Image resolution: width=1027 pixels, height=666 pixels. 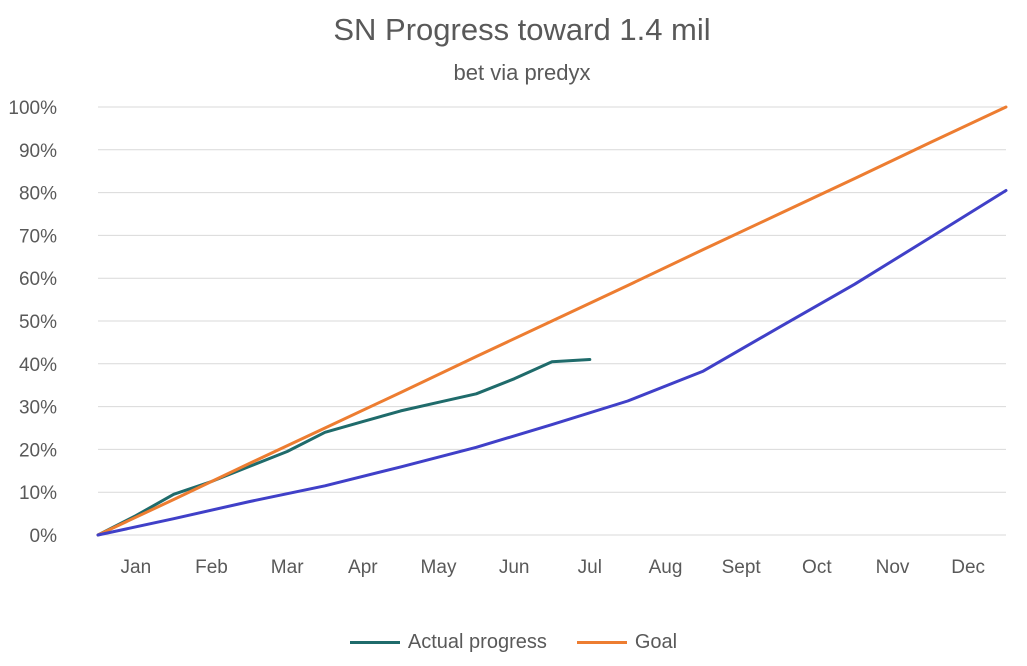 I want to click on legend-label-actual-progress: Actual progress, so click(x=477, y=642).